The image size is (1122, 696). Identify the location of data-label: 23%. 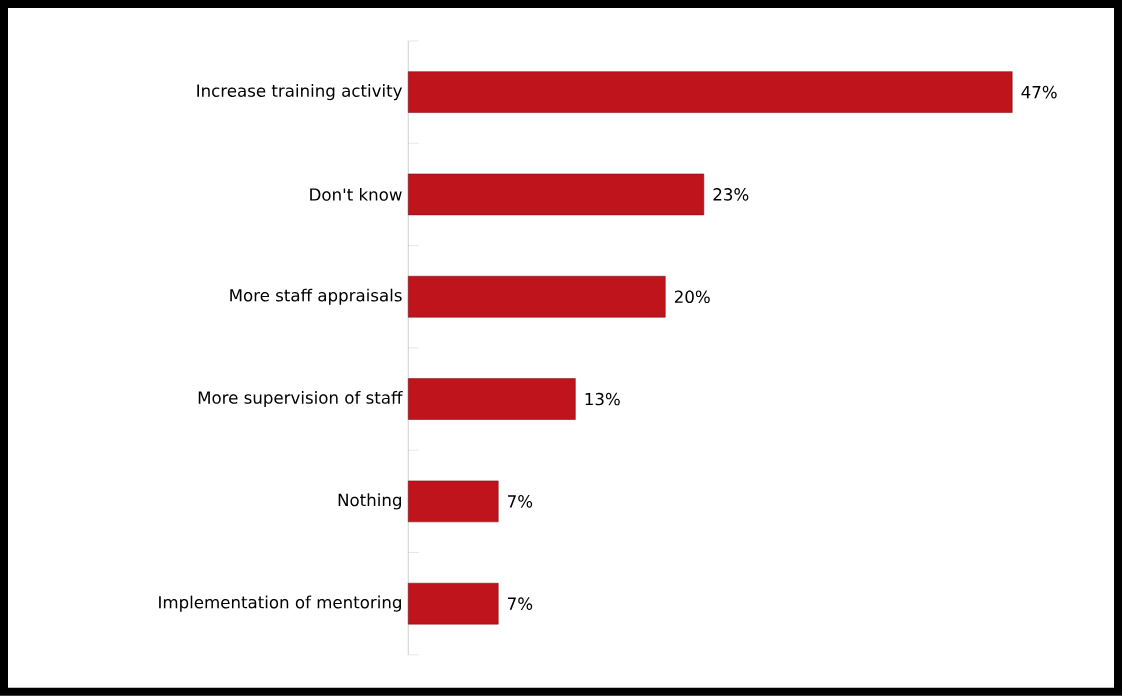
(731, 194).